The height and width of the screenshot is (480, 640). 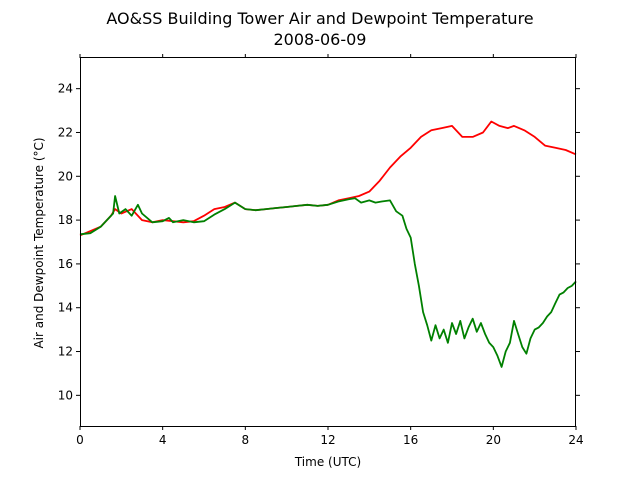 I want to click on y-tick-label: 24, so click(x=65, y=89).